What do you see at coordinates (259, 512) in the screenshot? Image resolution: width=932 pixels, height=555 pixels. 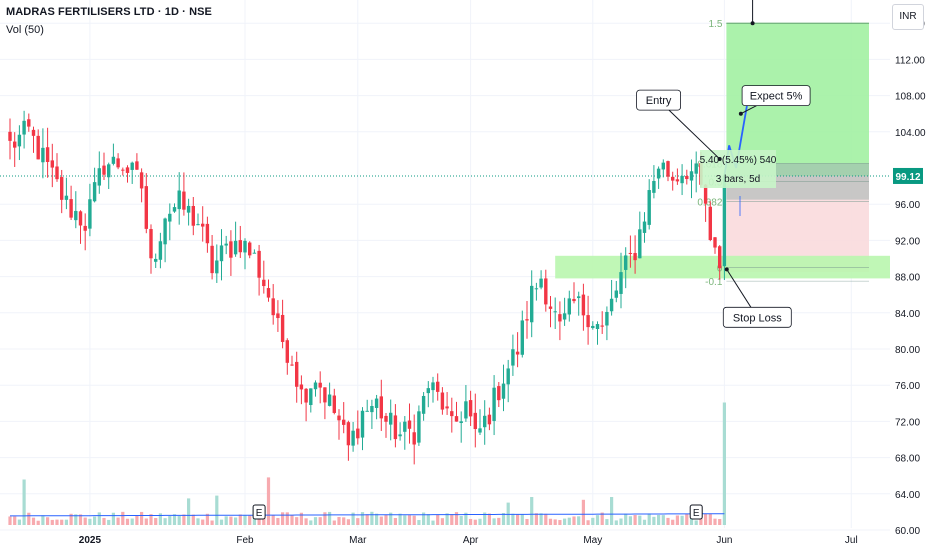 I see `earnings-event-marker: E` at bounding box center [259, 512].